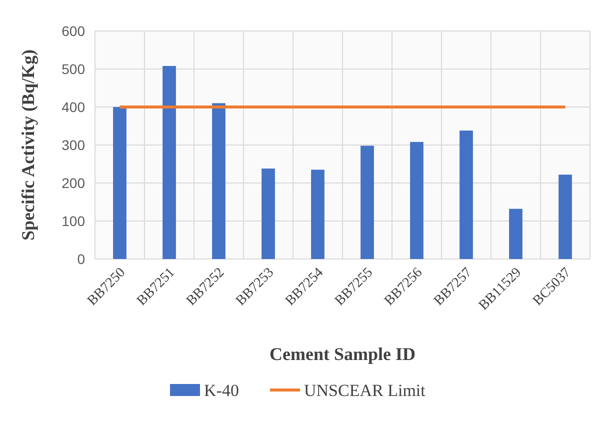 This screenshot has width=604, height=437. What do you see at coordinates (74, 144) in the screenshot?
I see `y-tick-label: 300` at bounding box center [74, 144].